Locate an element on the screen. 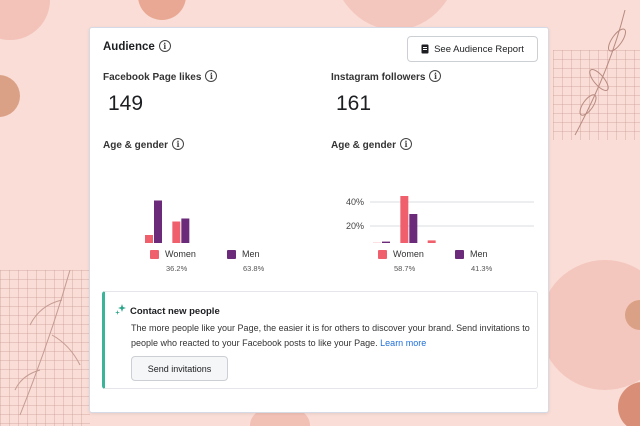 This screenshot has height=426, width=640. facebook-men-pct: 63.8% is located at coordinates (254, 268).